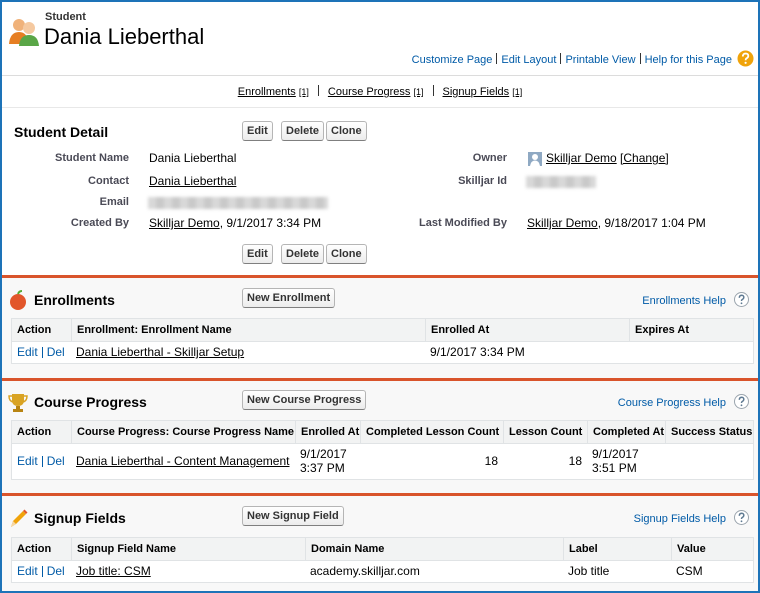 This screenshot has height=593, width=760. I want to click on new-button: New Course Progress, so click(304, 400).